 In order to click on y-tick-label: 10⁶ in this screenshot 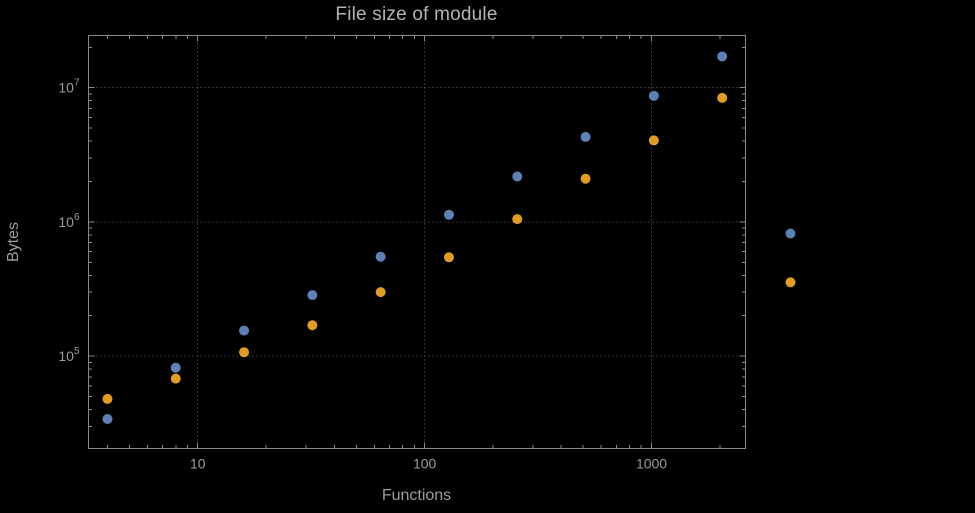, I will do `click(69, 221)`.